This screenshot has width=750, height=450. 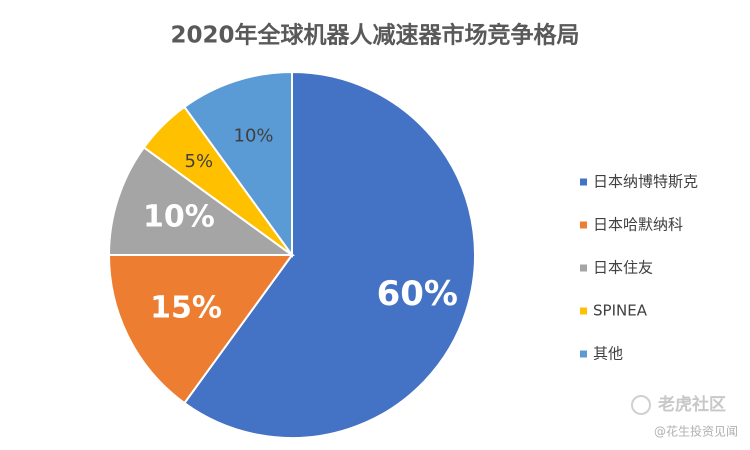 What do you see at coordinates (638, 225) in the screenshot?
I see `legend-label: 日本哈默纳科` at bounding box center [638, 225].